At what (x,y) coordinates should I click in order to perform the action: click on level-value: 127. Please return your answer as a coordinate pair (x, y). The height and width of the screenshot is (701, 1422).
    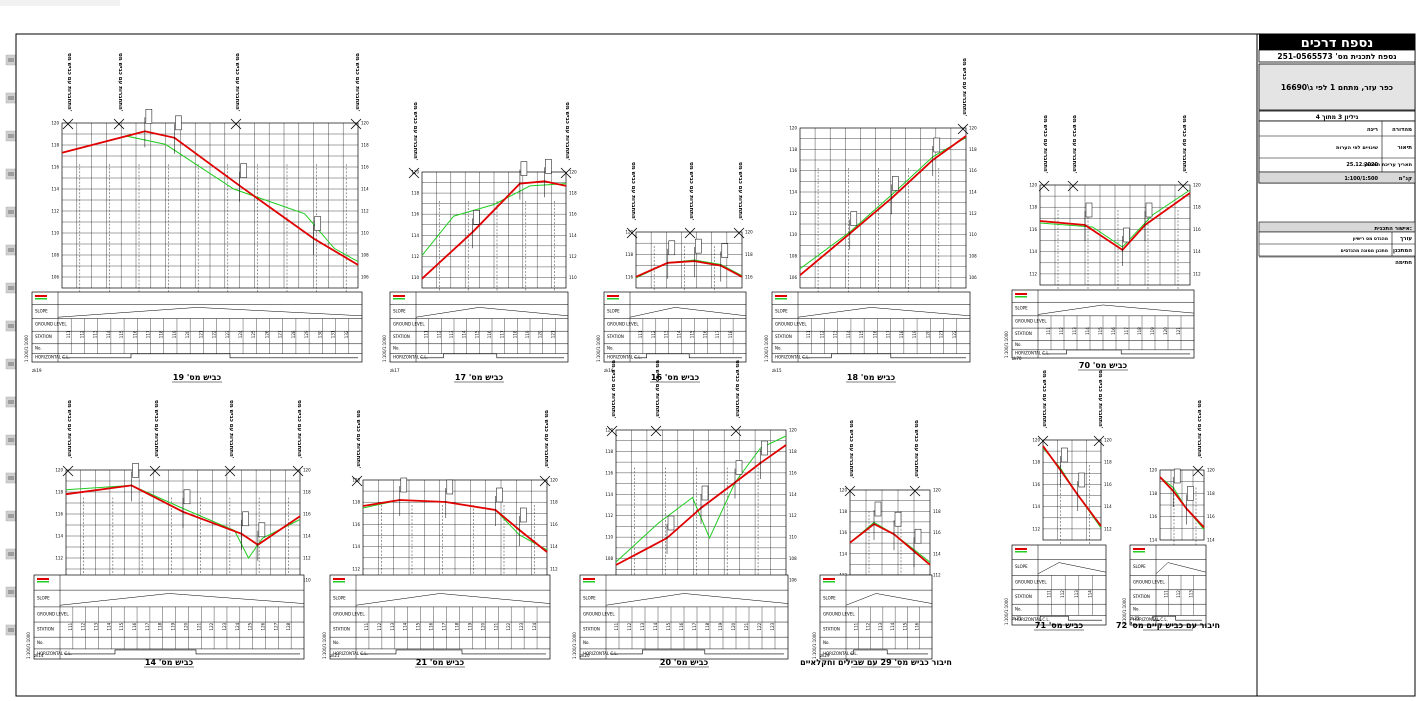
    Looking at the image, I should click on (280, 334).